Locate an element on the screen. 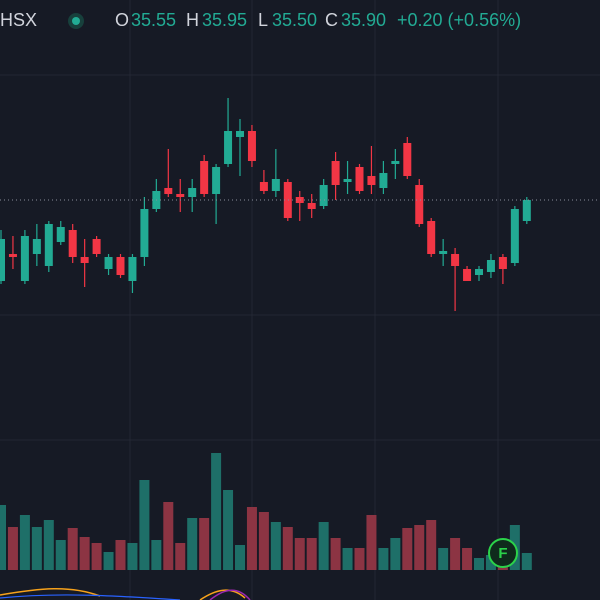 The image size is (600, 600). ohlc-key: H is located at coordinates (192, 20).